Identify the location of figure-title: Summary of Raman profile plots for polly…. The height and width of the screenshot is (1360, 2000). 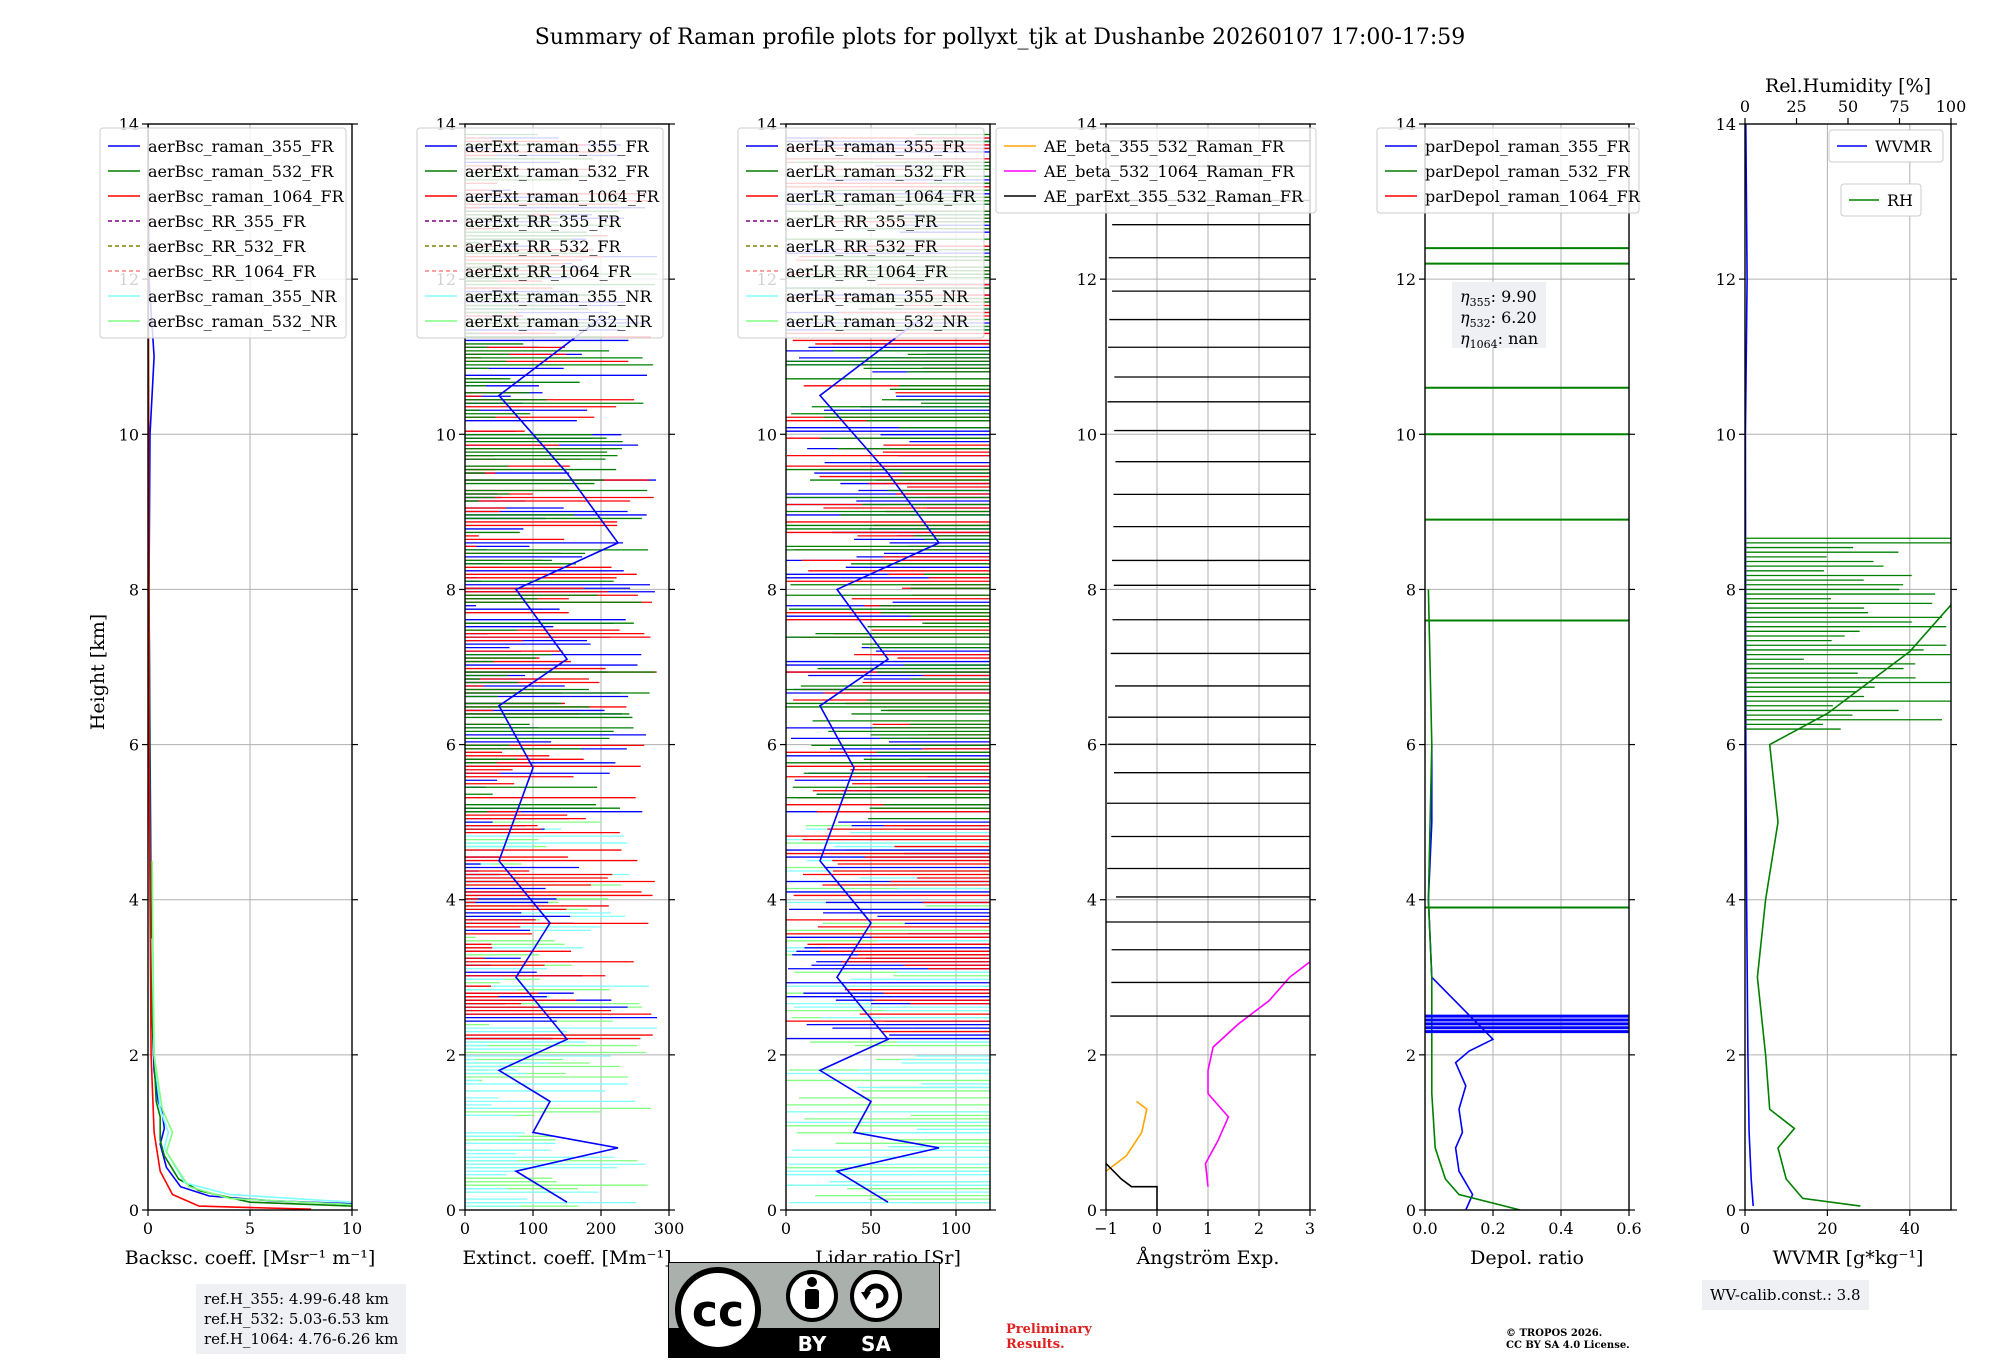
(1000, 37).